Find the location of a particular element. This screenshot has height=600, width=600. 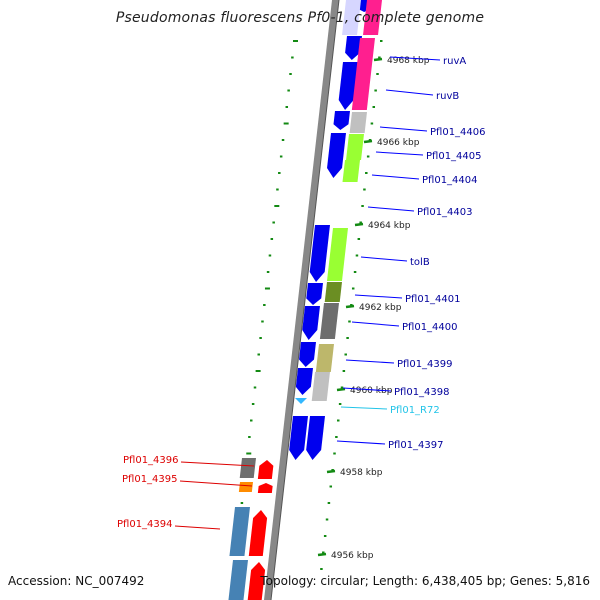

gene-label: Pfl01_4403 is located at coordinates (445, 212).